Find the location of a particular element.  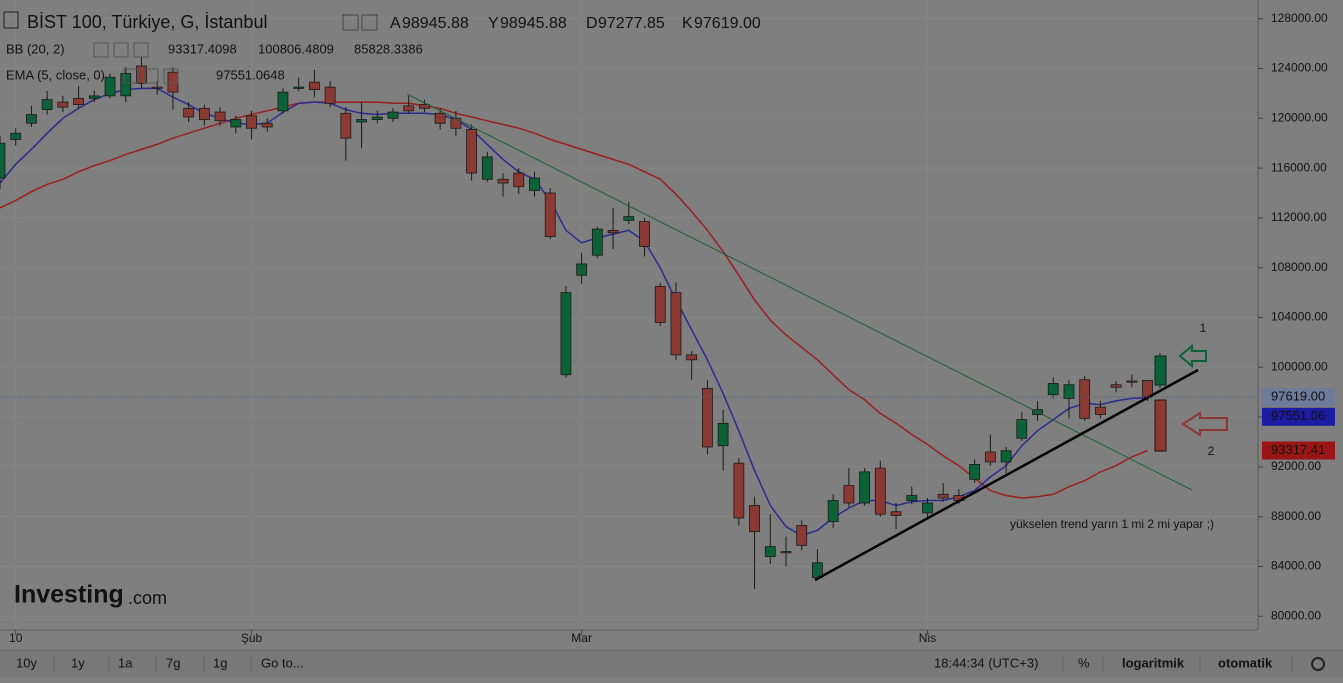

range-button: 1y is located at coordinates (78, 662).